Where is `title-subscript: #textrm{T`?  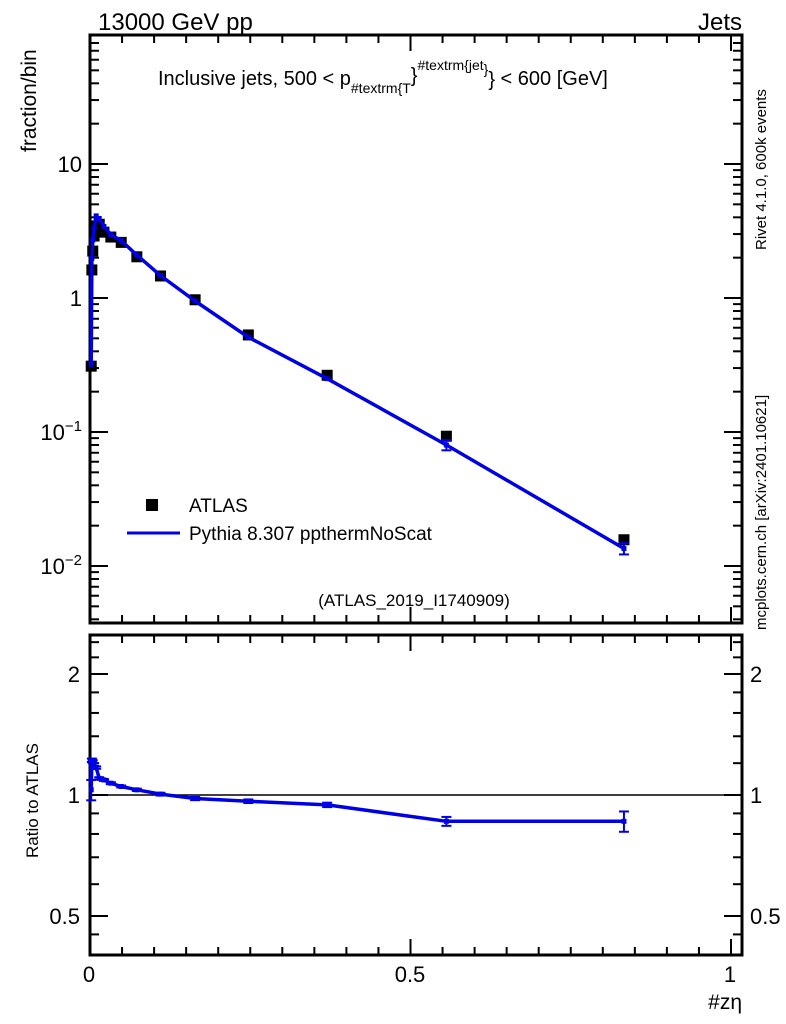
title-subscript: #textrm{T is located at coordinates (381, 88).